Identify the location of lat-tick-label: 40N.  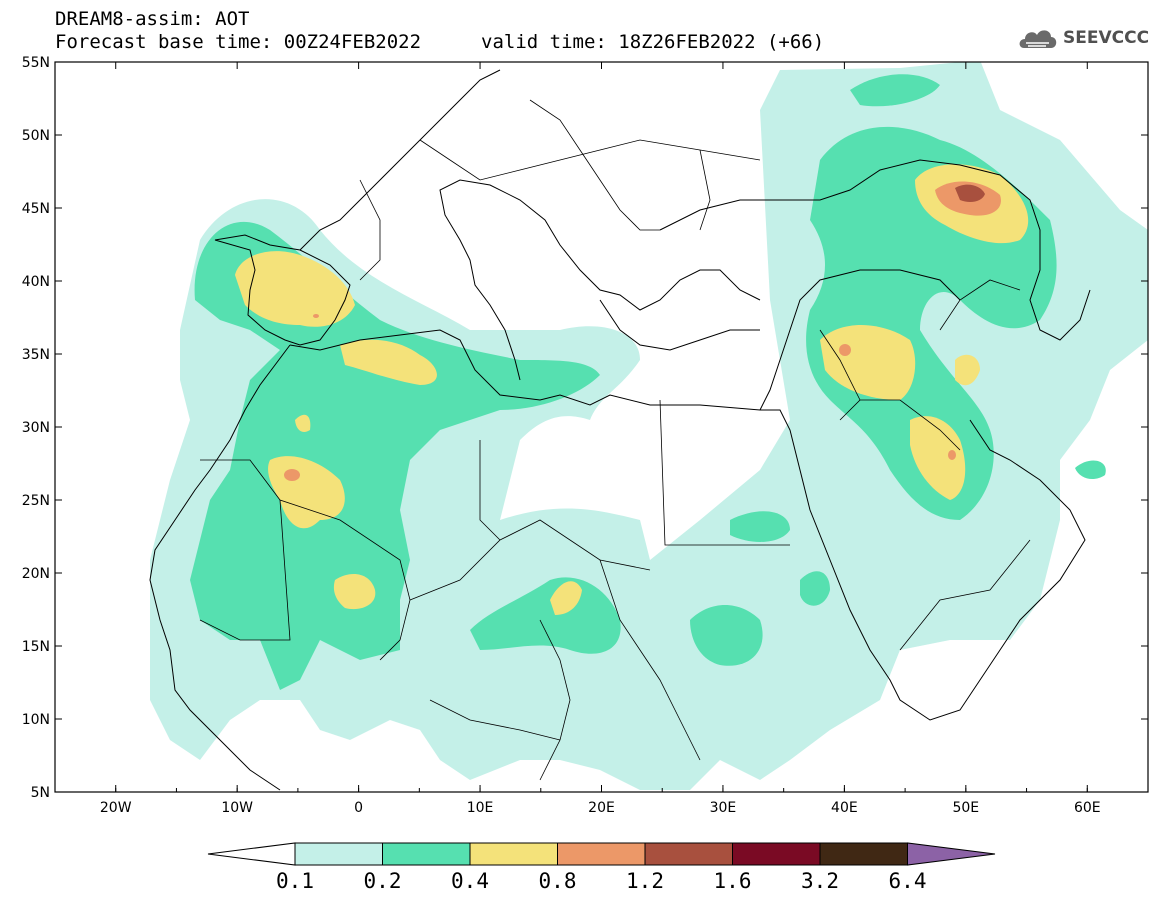
(36, 282).